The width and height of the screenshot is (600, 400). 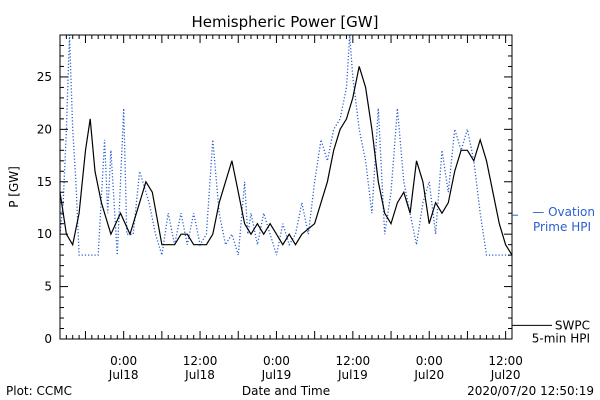 I want to click on y-tick-label: 0, so click(x=48, y=339).